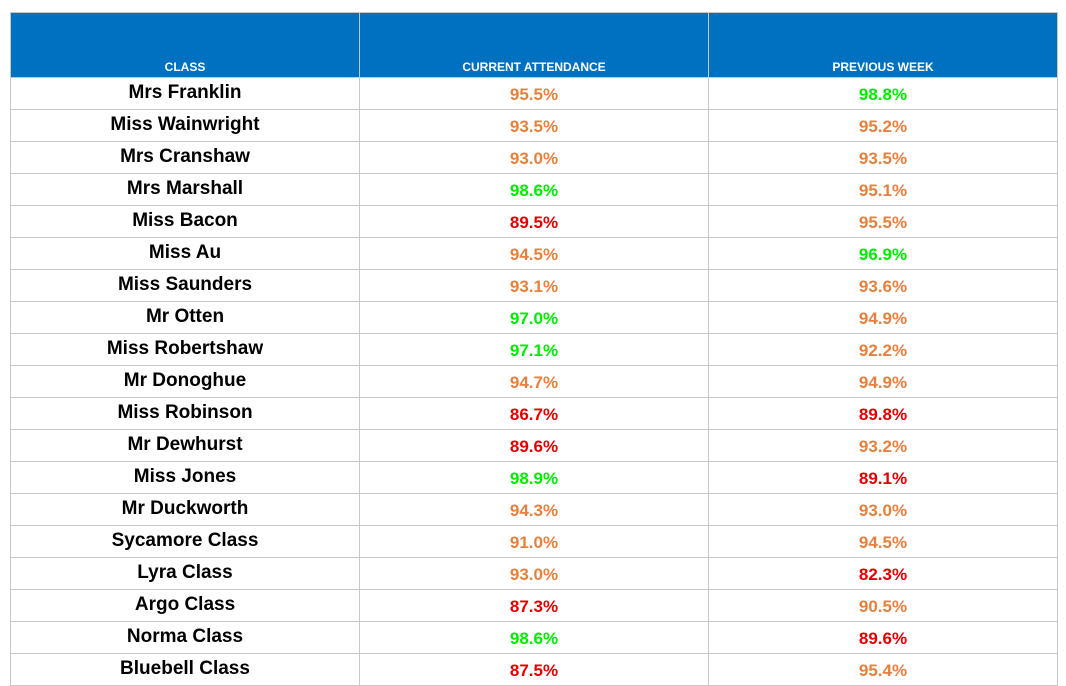 This screenshot has height=686, width=1066. I want to click on class-name-cell: Mrs Cranshaw, so click(185, 157).